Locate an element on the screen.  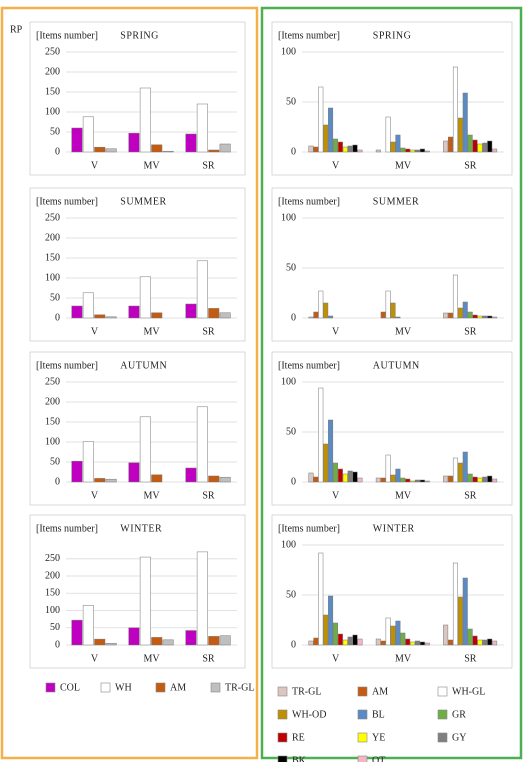
legend-label: BL is located at coordinates (378, 714).